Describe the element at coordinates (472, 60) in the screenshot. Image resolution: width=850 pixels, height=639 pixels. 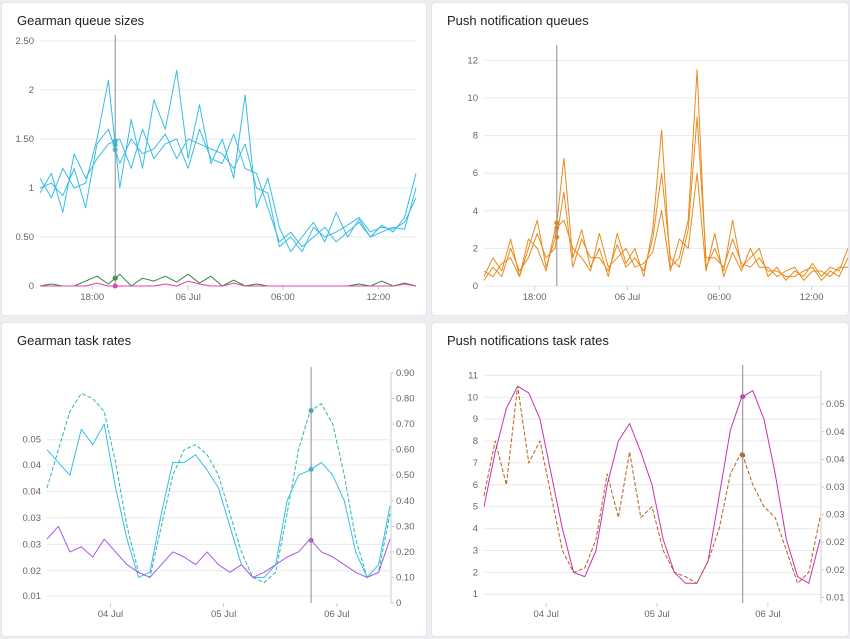
I see `y-tick-label: 12` at that location.